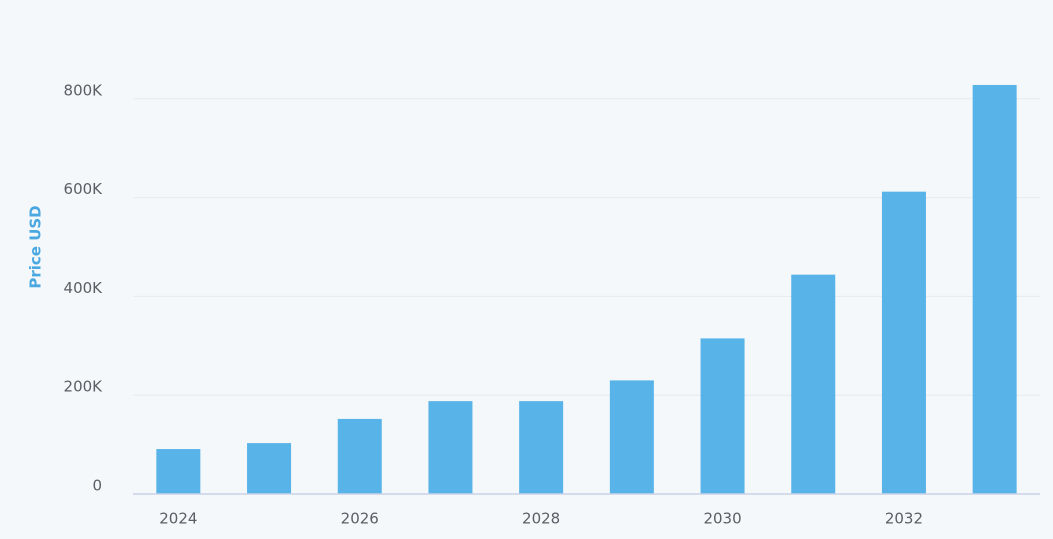 This screenshot has height=539, width=1053. Describe the element at coordinates (360, 519) in the screenshot. I see `x-tick-label: 2026` at that location.